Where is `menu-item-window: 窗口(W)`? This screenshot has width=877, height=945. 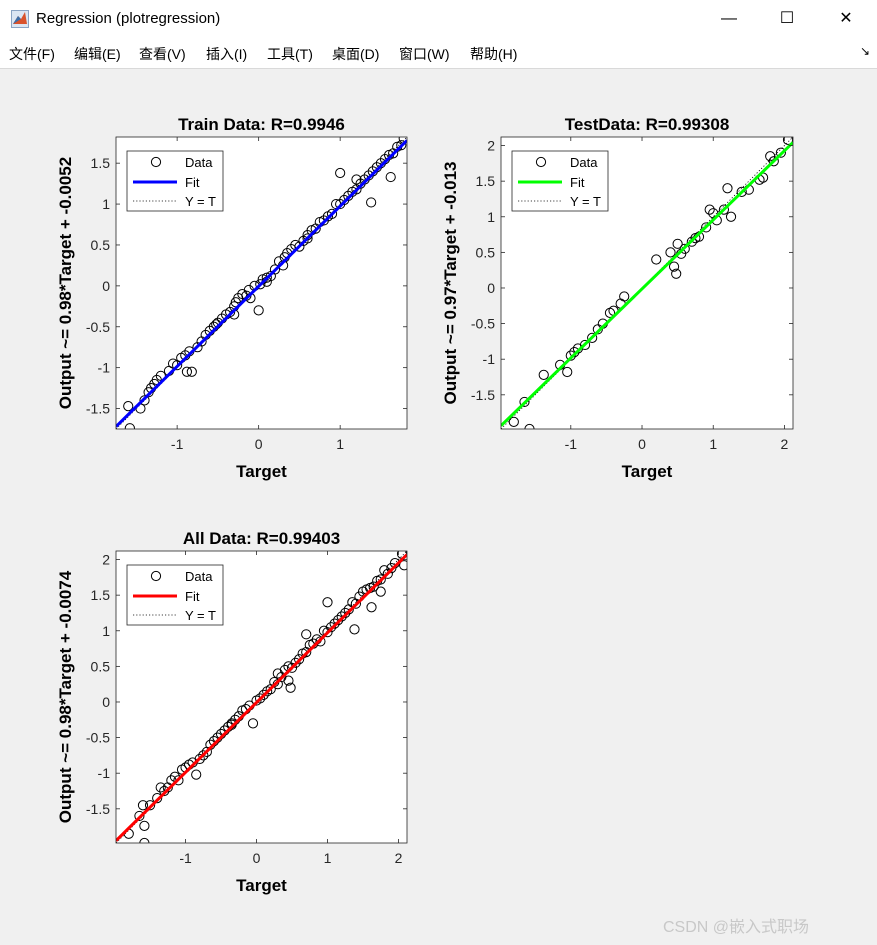 menu-item-window: 窗口(W) is located at coordinates (424, 54).